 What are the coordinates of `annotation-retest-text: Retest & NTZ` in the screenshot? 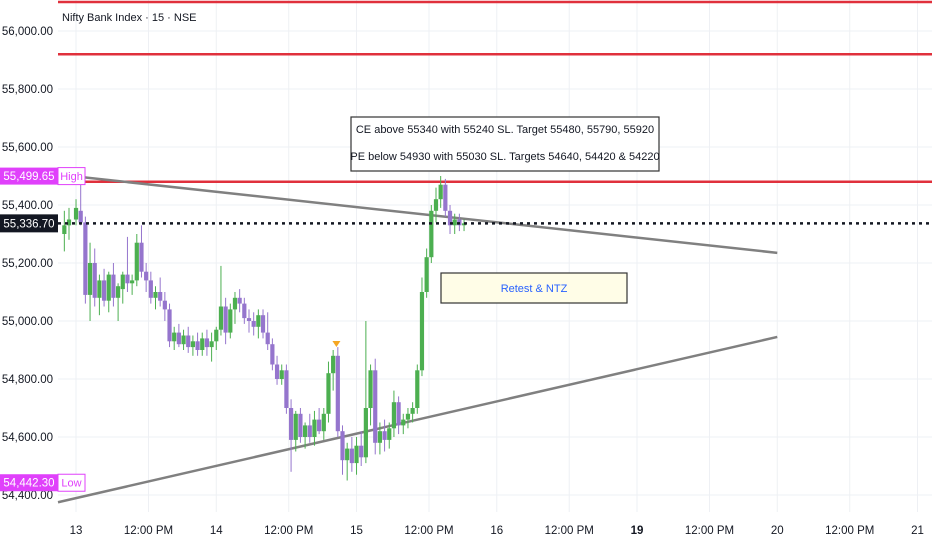 It's located at (534, 289).